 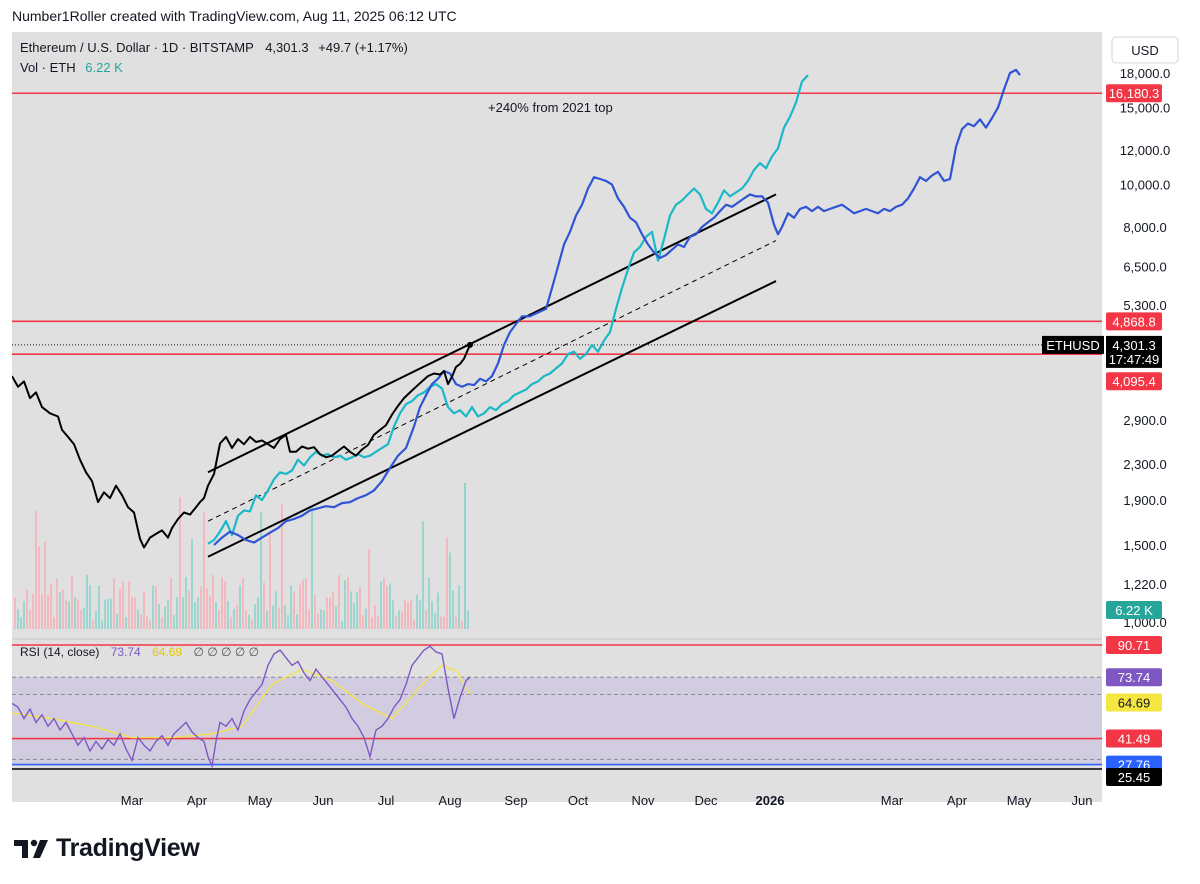 I want to click on rsi-legend-value1: 73.74, so click(x=126, y=652).